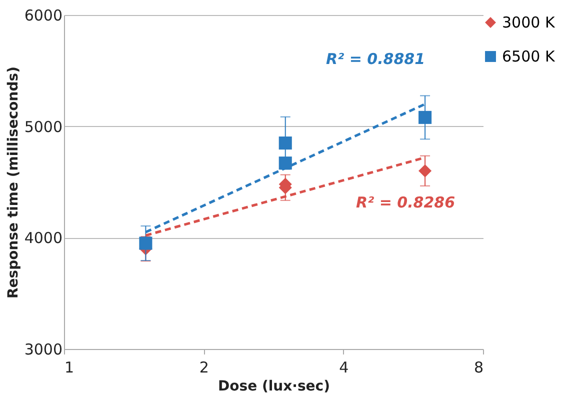 The width and height of the screenshot is (571, 408). What do you see at coordinates (43, 238) in the screenshot?
I see `y-tick-label: 4000` at bounding box center [43, 238].